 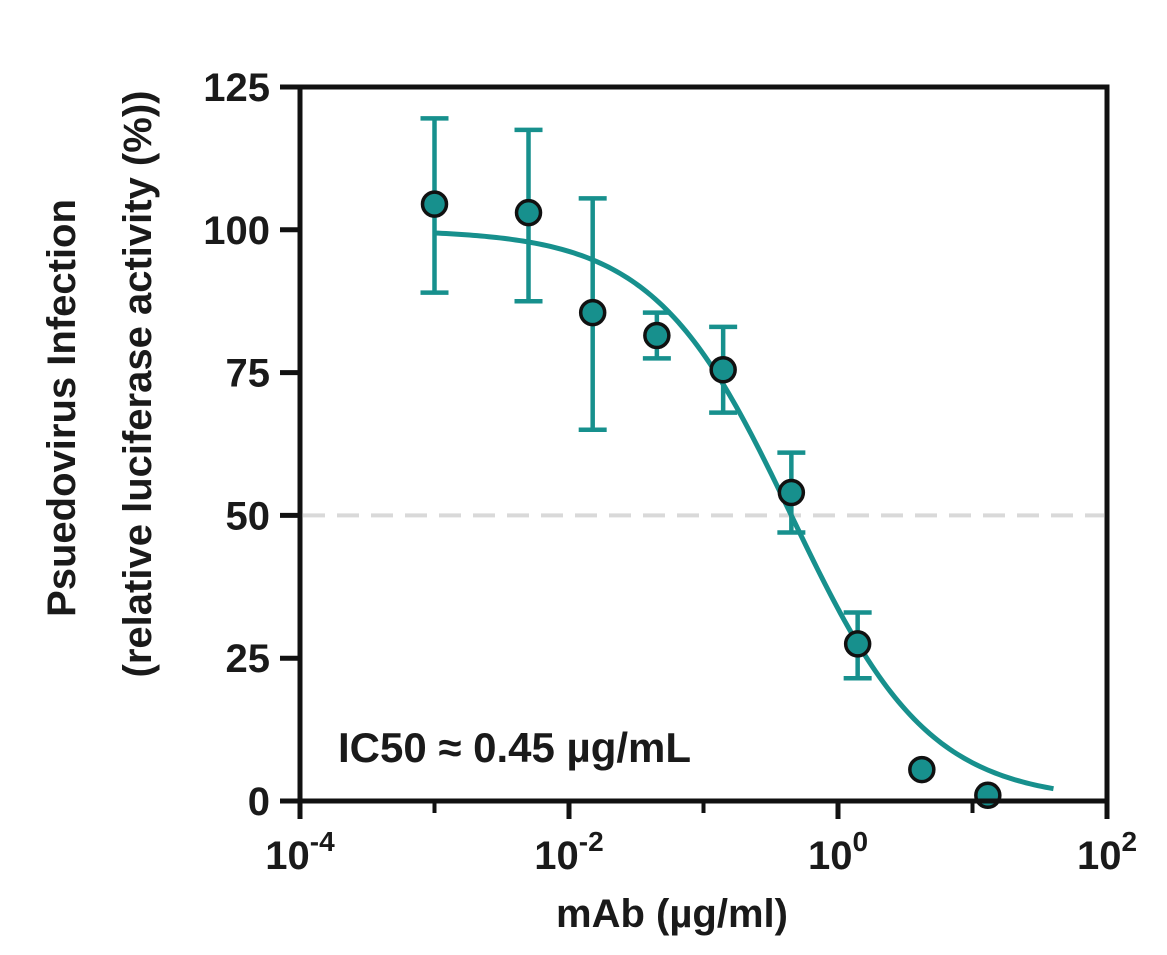 I want to click on y-axis-label-line2: (relative luciferase activity (%)), so click(x=138, y=384).